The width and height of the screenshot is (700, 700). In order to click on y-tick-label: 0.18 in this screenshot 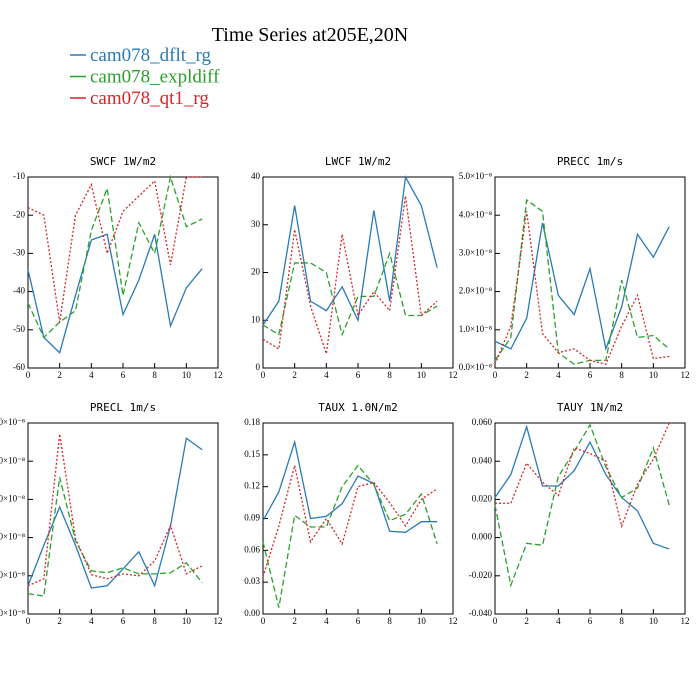, I will do `click(252, 422)`.